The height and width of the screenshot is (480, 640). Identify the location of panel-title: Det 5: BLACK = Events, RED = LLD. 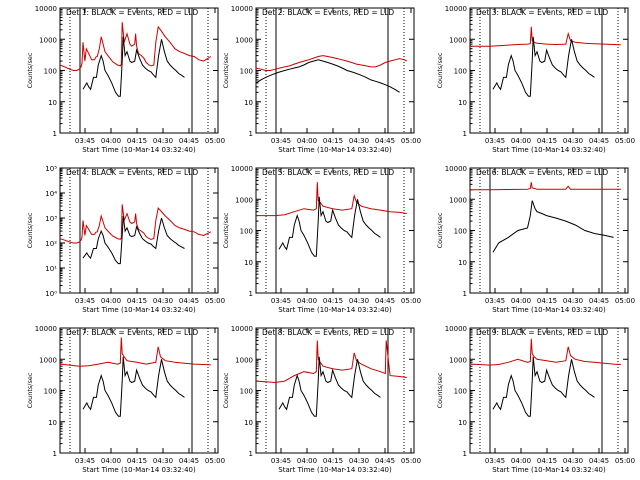
(328, 172).